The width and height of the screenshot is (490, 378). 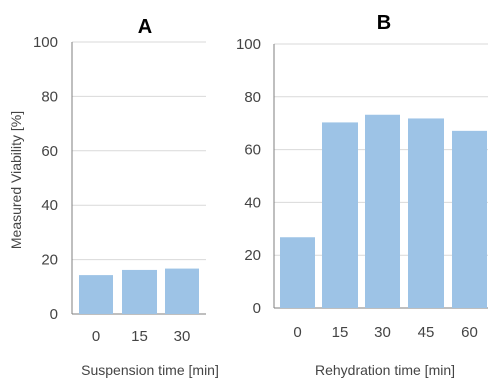 I want to click on x-axis-title: Rehydration time [min], so click(x=385, y=370).